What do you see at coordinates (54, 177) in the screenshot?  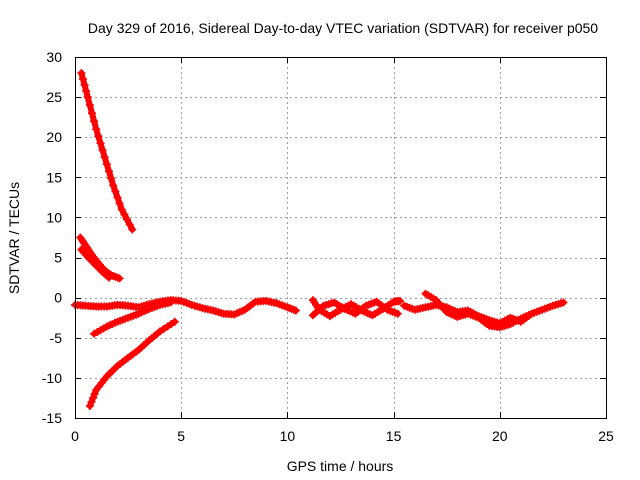 I see `y-tick-label: 15` at bounding box center [54, 177].